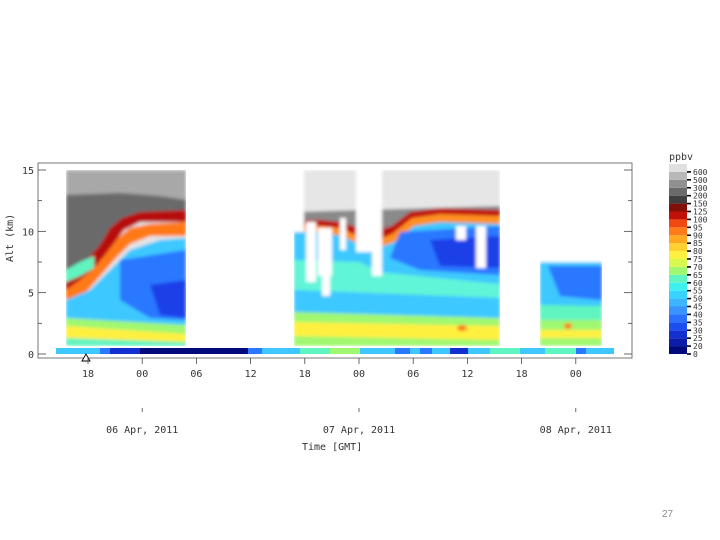 The image size is (720, 540). What do you see at coordinates (126, 258) in the screenshot?
I see `heatmap-panel-left` at bounding box center [126, 258].